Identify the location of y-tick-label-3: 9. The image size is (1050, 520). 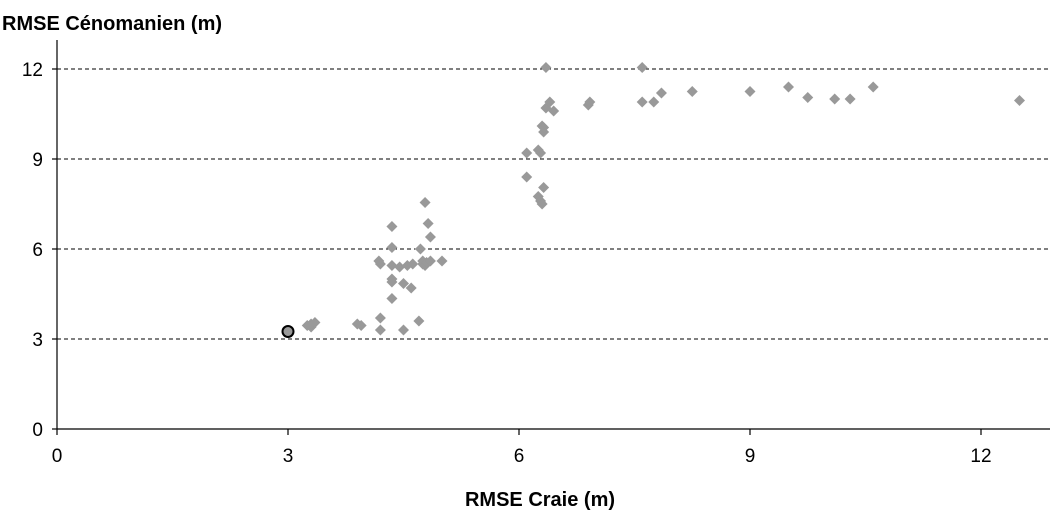
(37, 160).